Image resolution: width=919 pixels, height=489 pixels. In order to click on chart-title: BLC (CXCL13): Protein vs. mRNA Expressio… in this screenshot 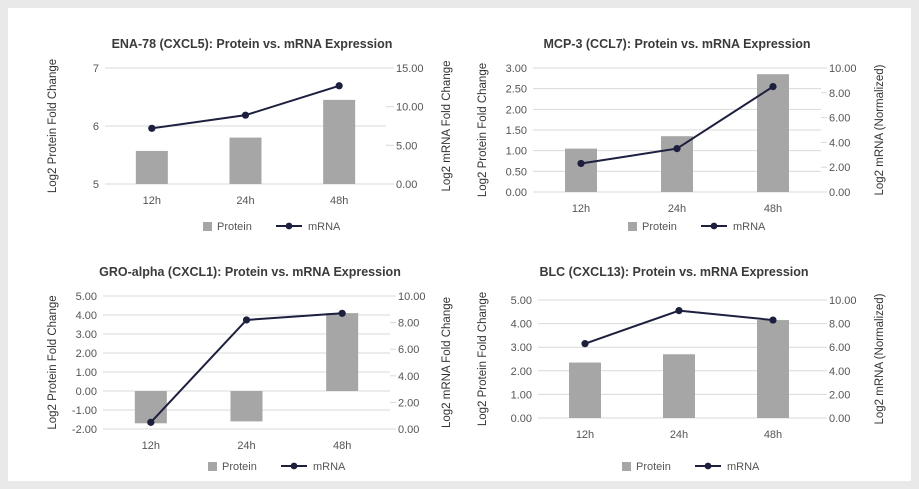, I will do `click(673, 272)`.